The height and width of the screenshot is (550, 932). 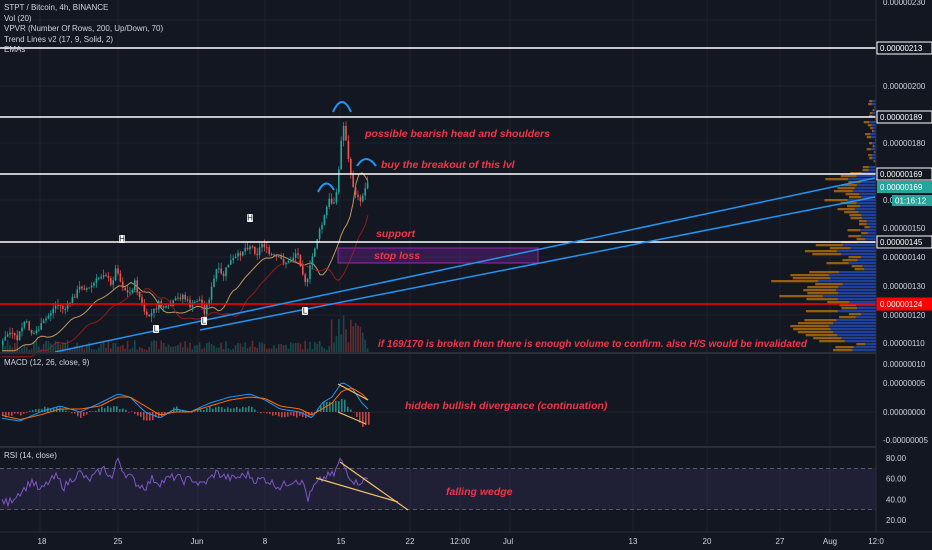 I want to click on legend-emas: EMAs, so click(x=15, y=49).